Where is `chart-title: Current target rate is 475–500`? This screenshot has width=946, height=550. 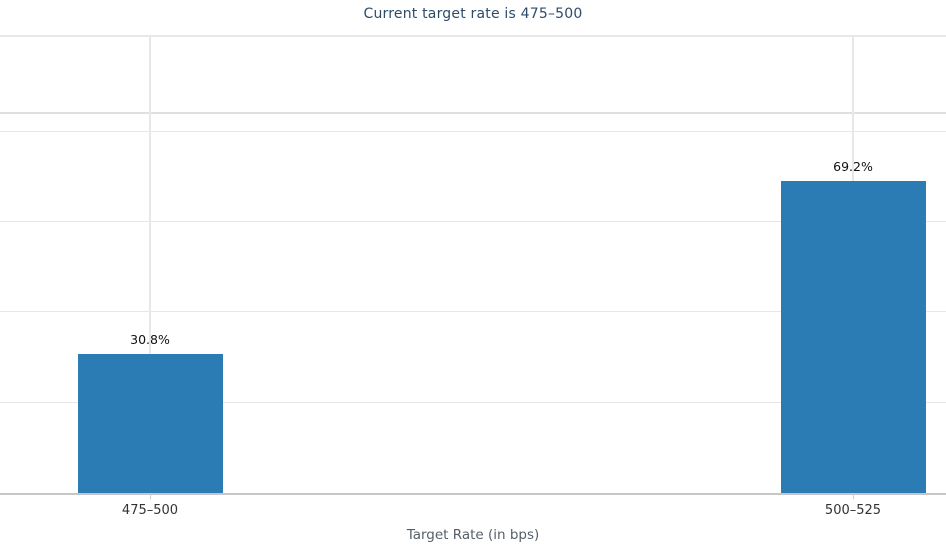
chart-title: Current target rate is 475–500 is located at coordinates (473, 14).